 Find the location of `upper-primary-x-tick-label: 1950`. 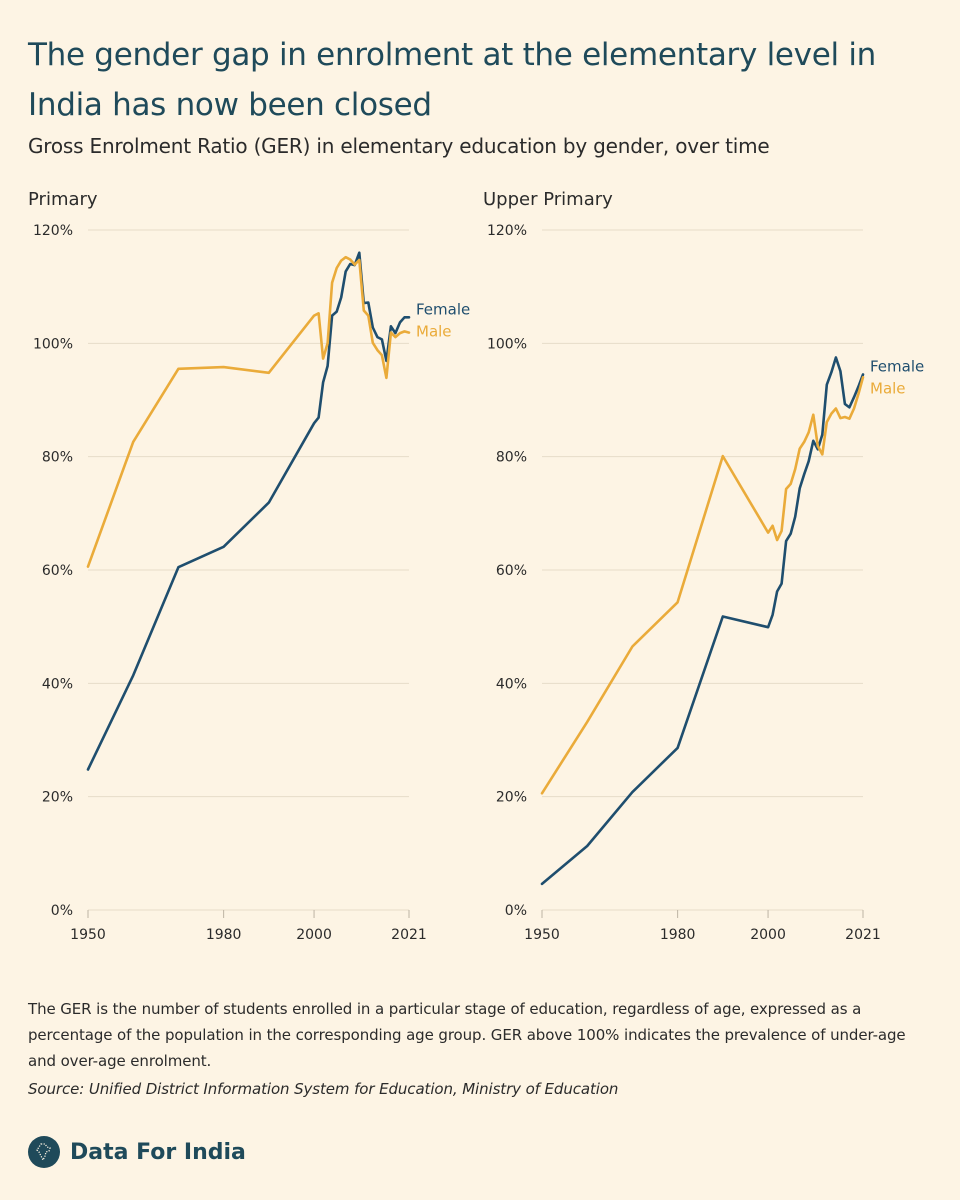

upper-primary-x-tick-label: 1950 is located at coordinates (542, 935).